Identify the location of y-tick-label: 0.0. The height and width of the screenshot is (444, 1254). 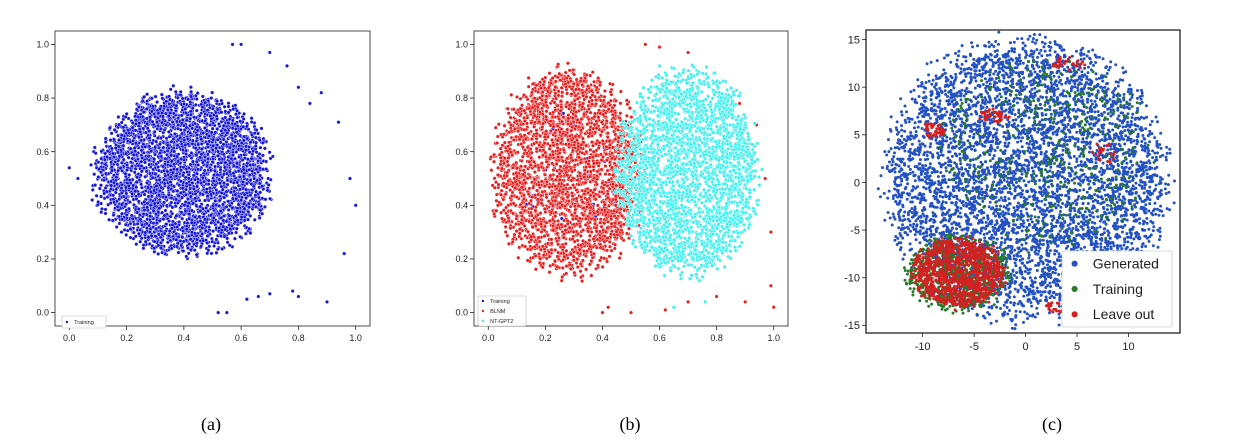
(42, 313).